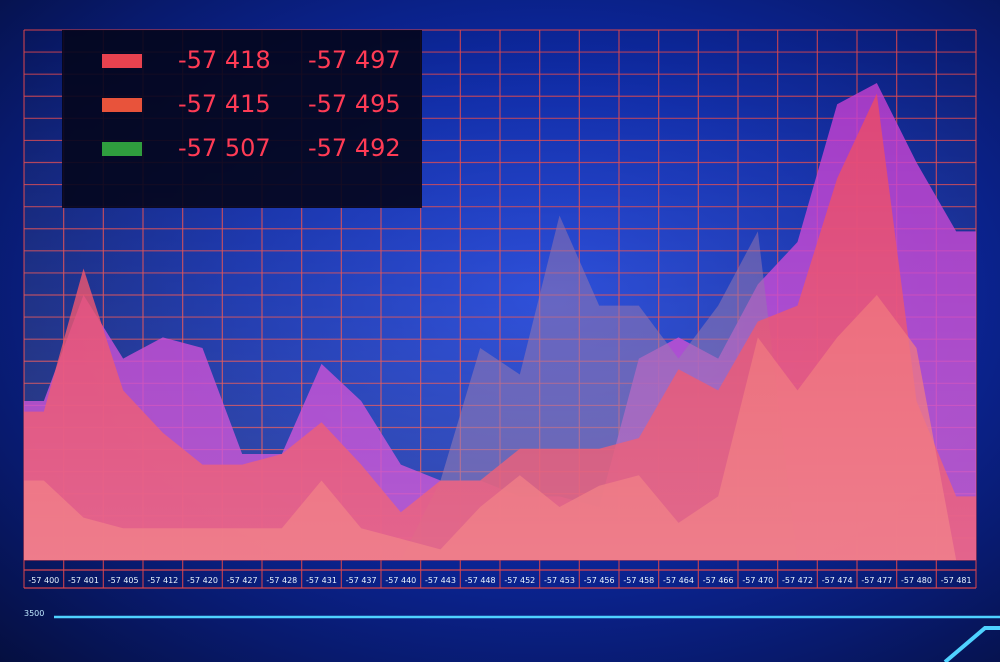 The width and height of the screenshot is (1000, 662). Describe the element at coordinates (83, 580) in the screenshot. I see `x-tick-label: -57 401` at that location.